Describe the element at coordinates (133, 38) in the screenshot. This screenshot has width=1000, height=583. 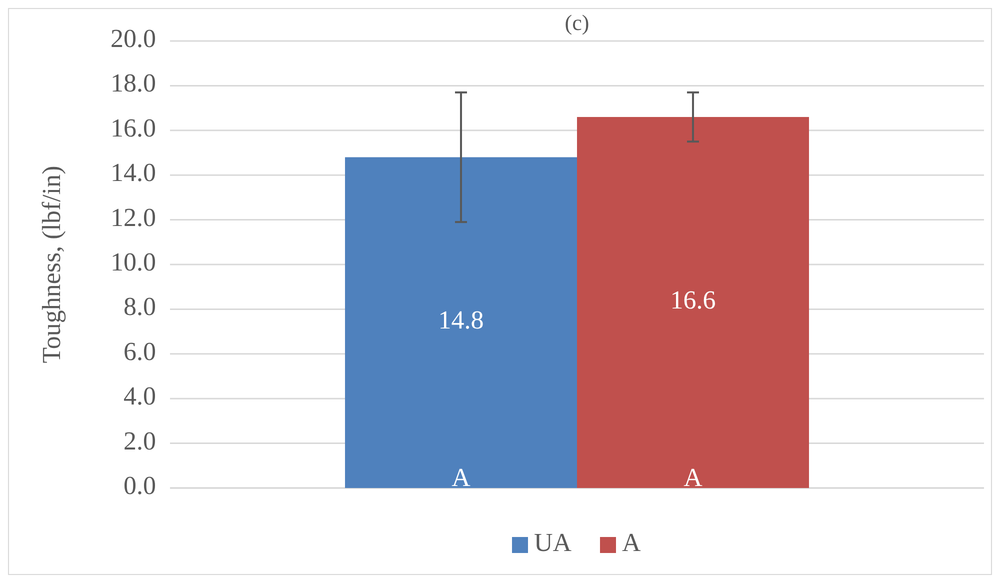
I see `y-tick-label: 20.0` at that location.